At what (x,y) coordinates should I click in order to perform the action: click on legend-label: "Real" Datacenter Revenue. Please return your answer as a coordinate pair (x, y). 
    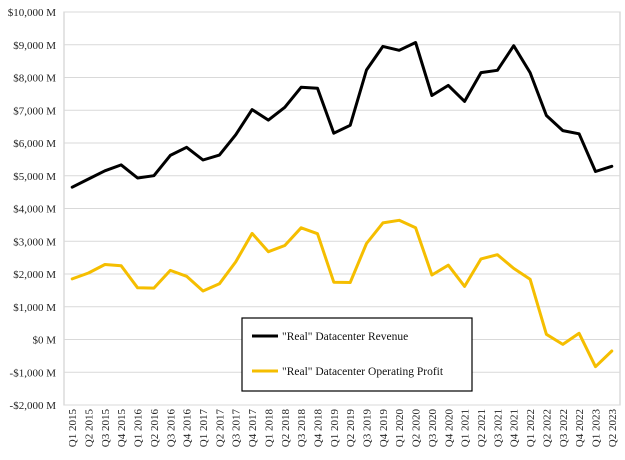
    Looking at the image, I should click on (345, 337).